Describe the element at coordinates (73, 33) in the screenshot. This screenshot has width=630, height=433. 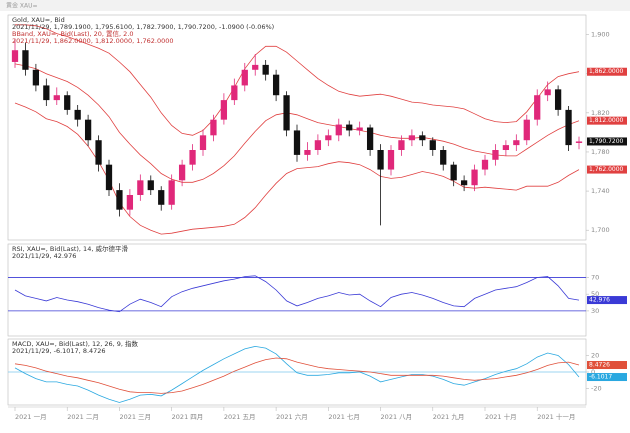
I see `panel-annotation: BBand, XAU=, Bid(Last), 20, 置信, 2.0` at that location.